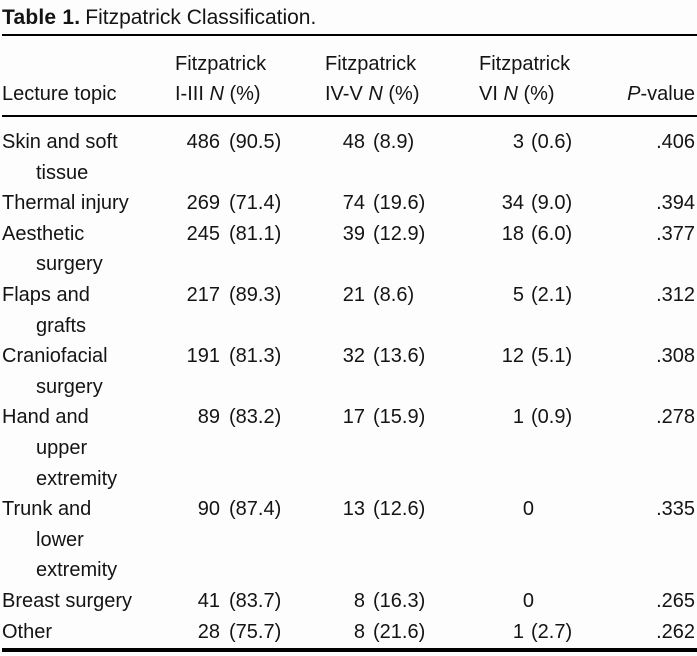 This screenshot has height=656, width=697. I want to click on count-value: 39, so click(353, 233).